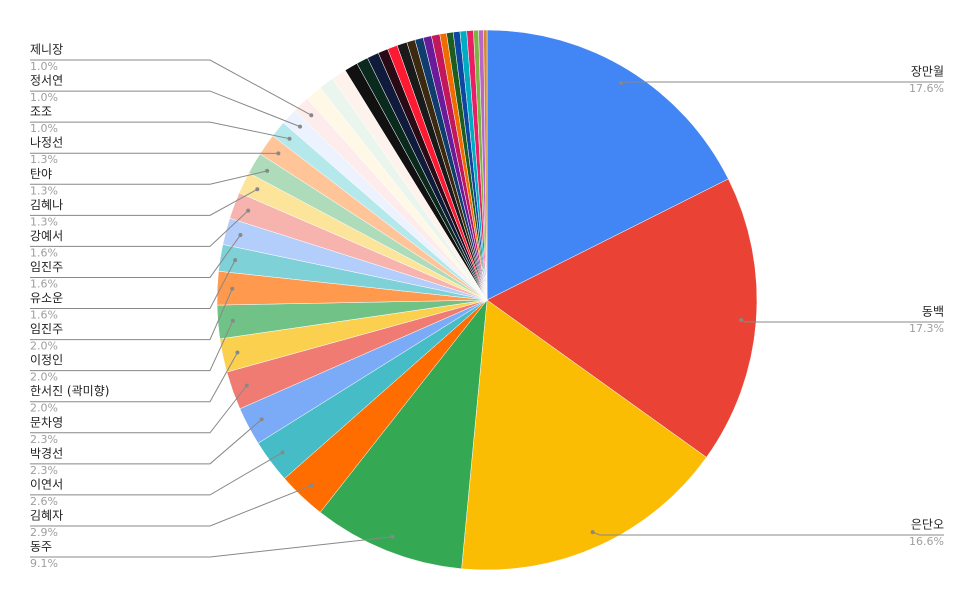  Describe the element at coordinates (927, 72) in the screenshot. I see `slice-label: 장만월` at that location.